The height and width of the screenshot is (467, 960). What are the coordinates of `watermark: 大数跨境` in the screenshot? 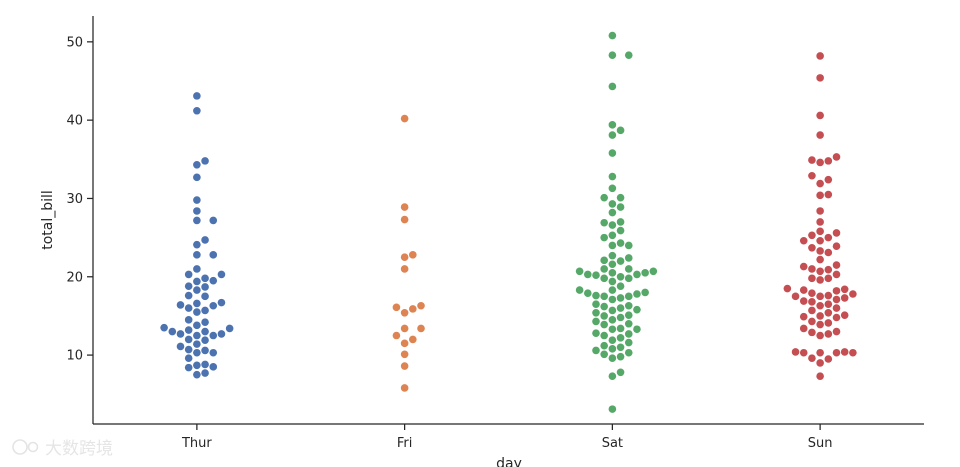 It's located at (62, 449).